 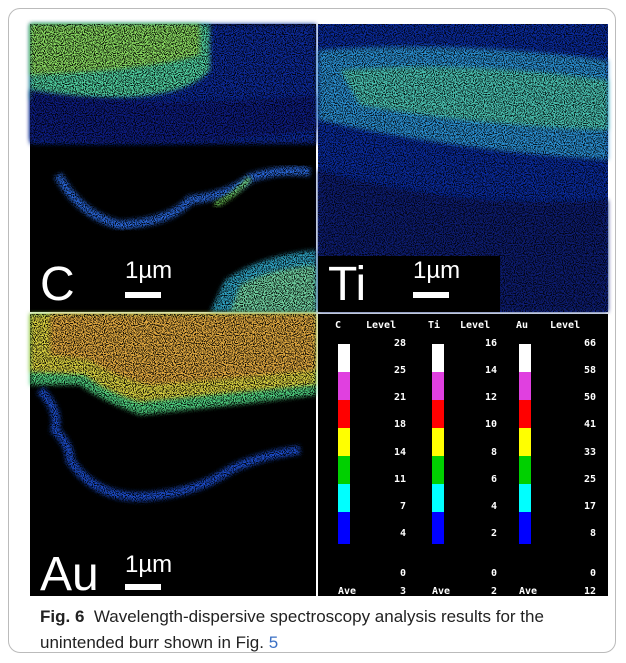 I want to click on level-value: 2, so click(x=494, y=533).